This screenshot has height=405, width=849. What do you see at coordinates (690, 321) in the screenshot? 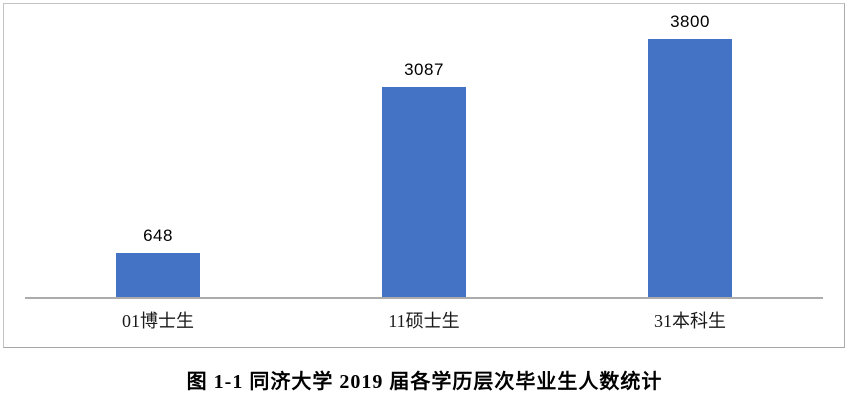
I see `category-label: 31本科生` at bounding box center [690, 321].